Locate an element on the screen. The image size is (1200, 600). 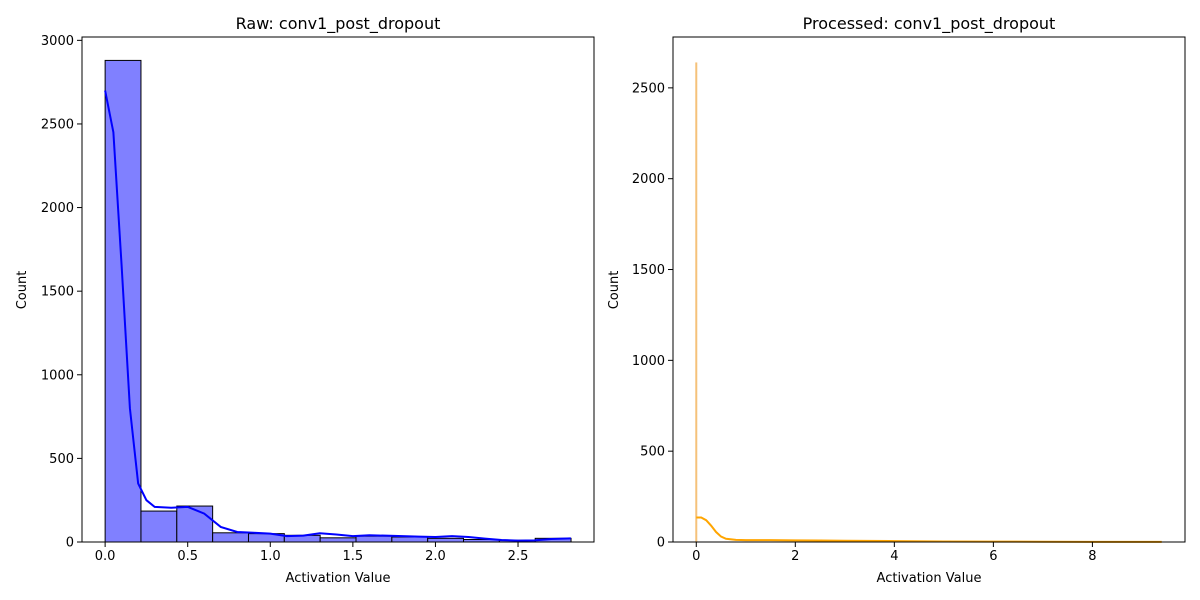
processed-y-axis-label: Count is located at coordinates (614, 290).